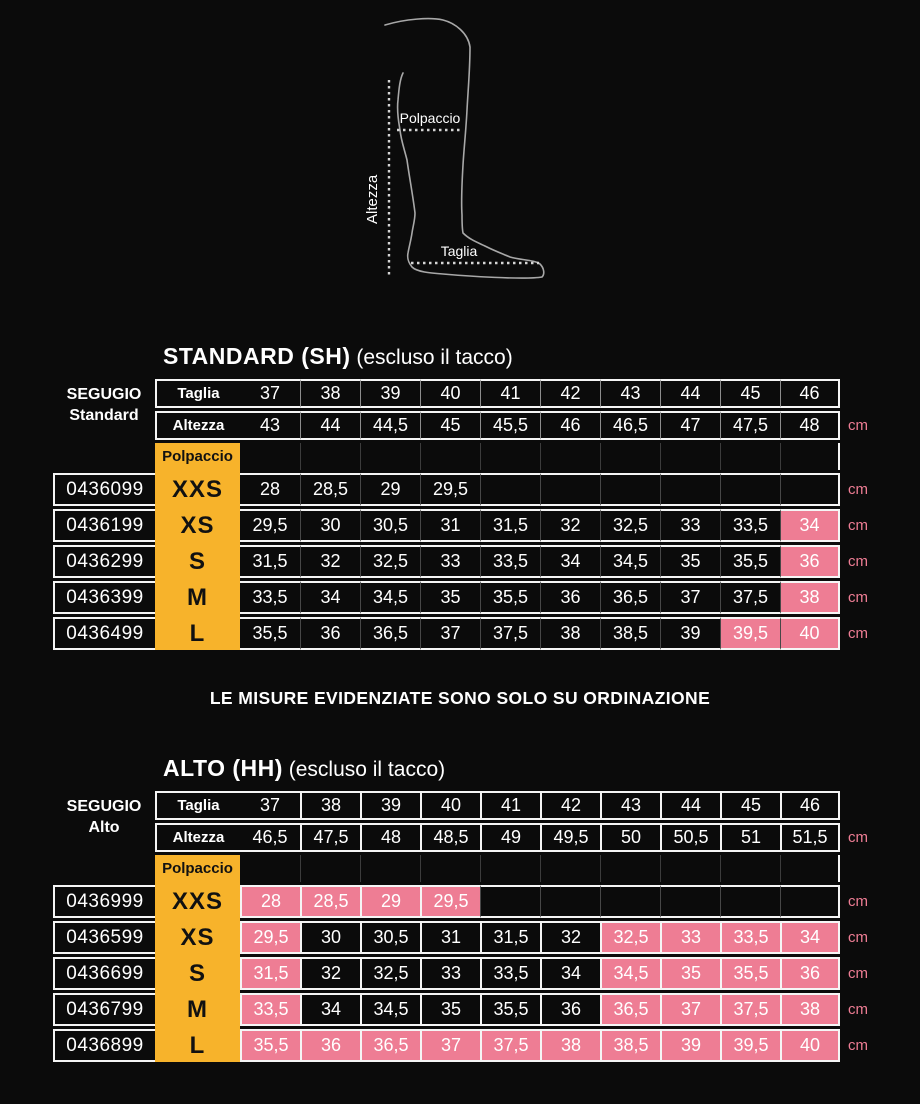 The height and width of the screenshot is (1104, 920). I want to click on leg-outline, so click(464, 148).